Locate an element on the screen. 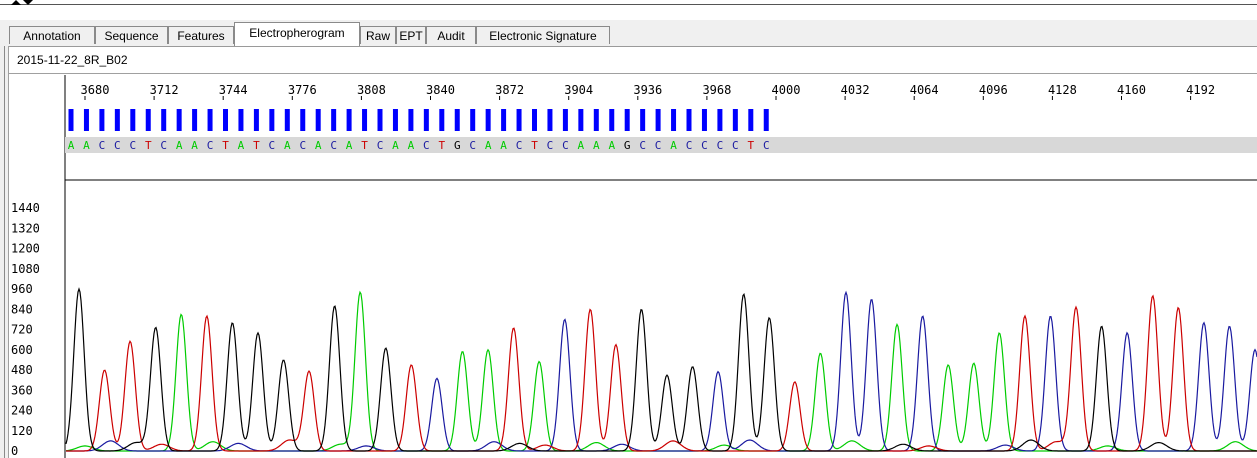 The width and height of the screenshot is (1257, 458). position-tick-label: 3968 is located at coordinates (716, 90).